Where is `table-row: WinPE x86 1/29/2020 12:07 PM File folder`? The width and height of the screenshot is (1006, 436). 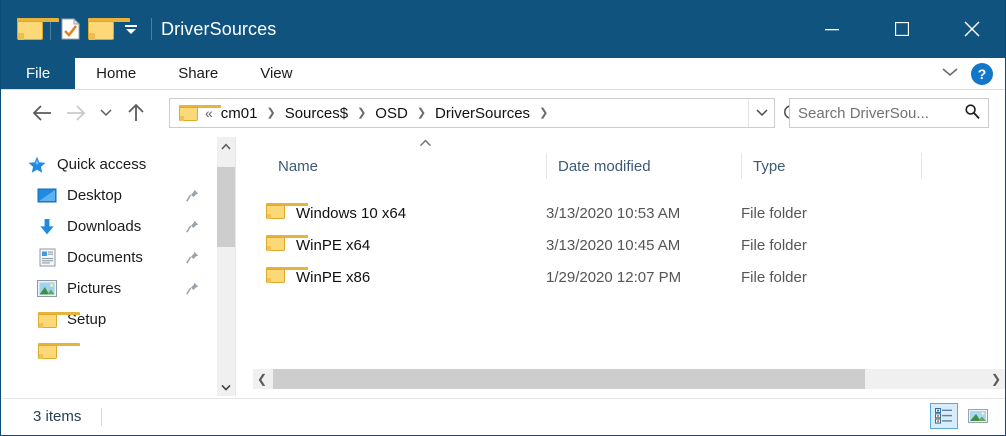 table-row: WinPE x86 1/29/2020 12:07 PM File folder is located at coordinates (620, 277).